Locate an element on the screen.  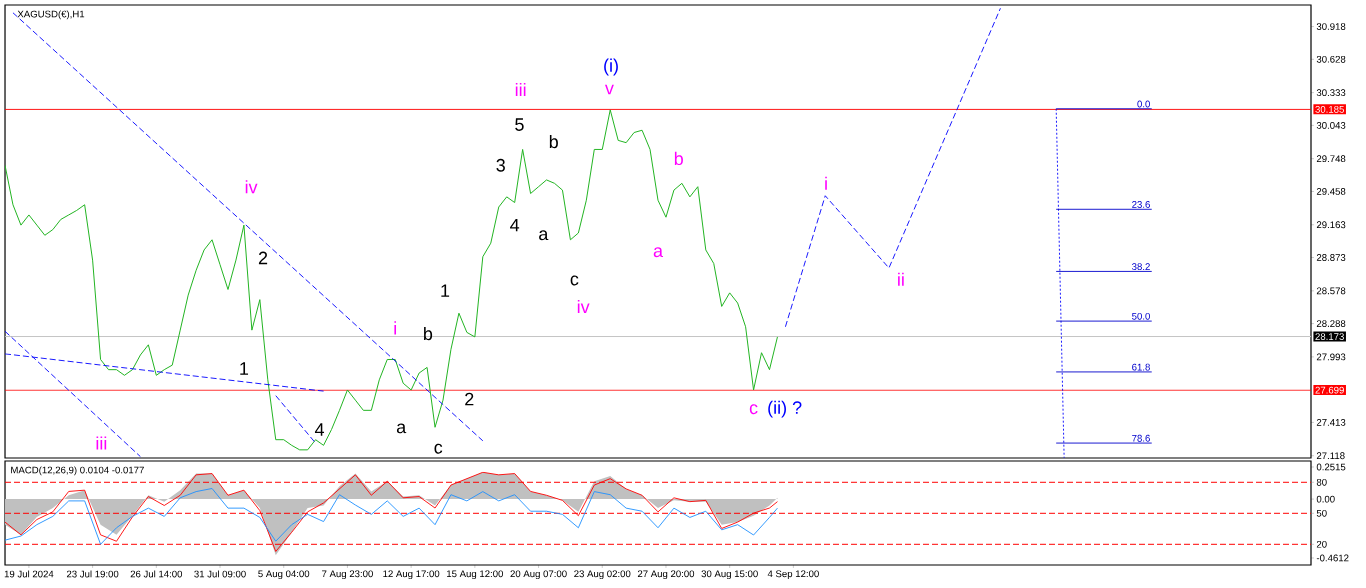
x-tick-label: 19 Jul 2024 is located at coordinates (29, 574).